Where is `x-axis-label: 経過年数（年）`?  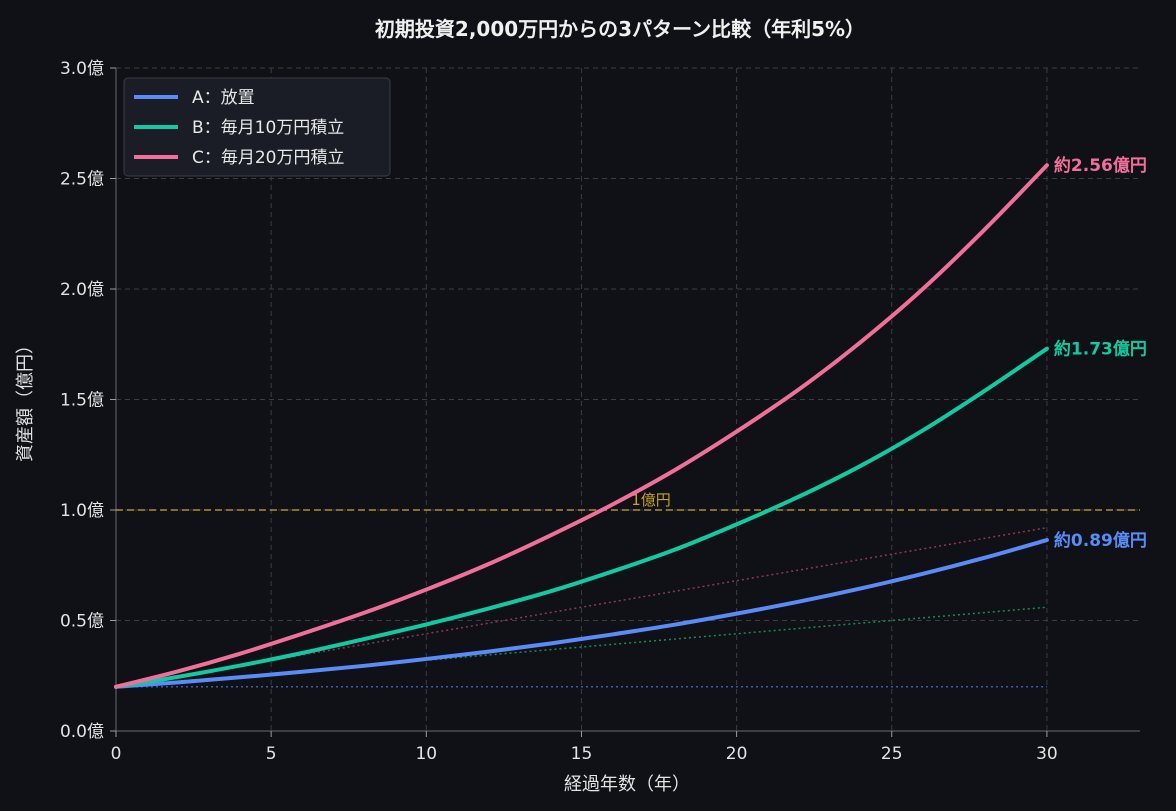 x-axis-label: 経過年数（年） is located at coordinates (627, 784).